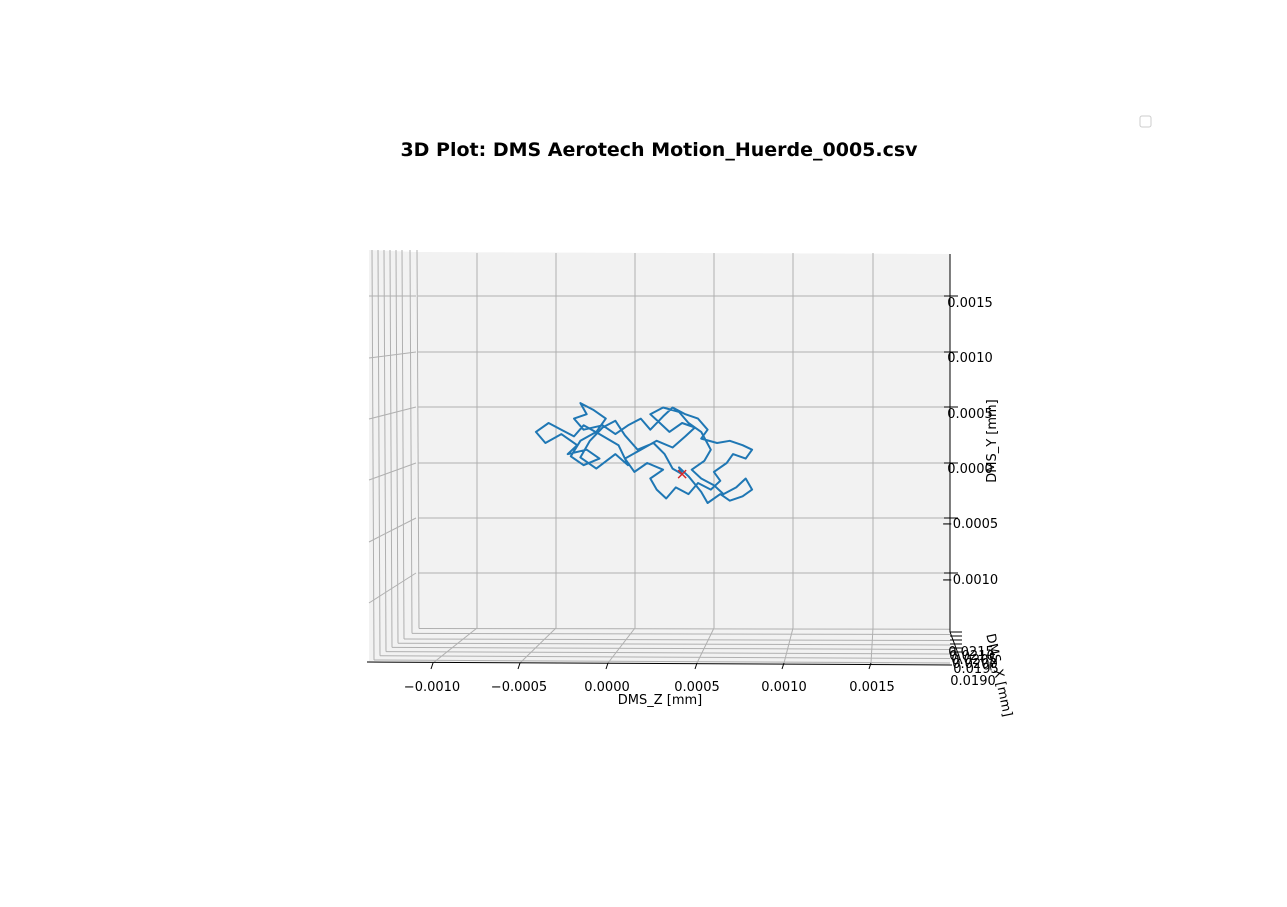 This screenshot has height=907, width=1287. Describe the element at coordinates (872, 645) in the screenshot. I see `gridline-floor` at that location.